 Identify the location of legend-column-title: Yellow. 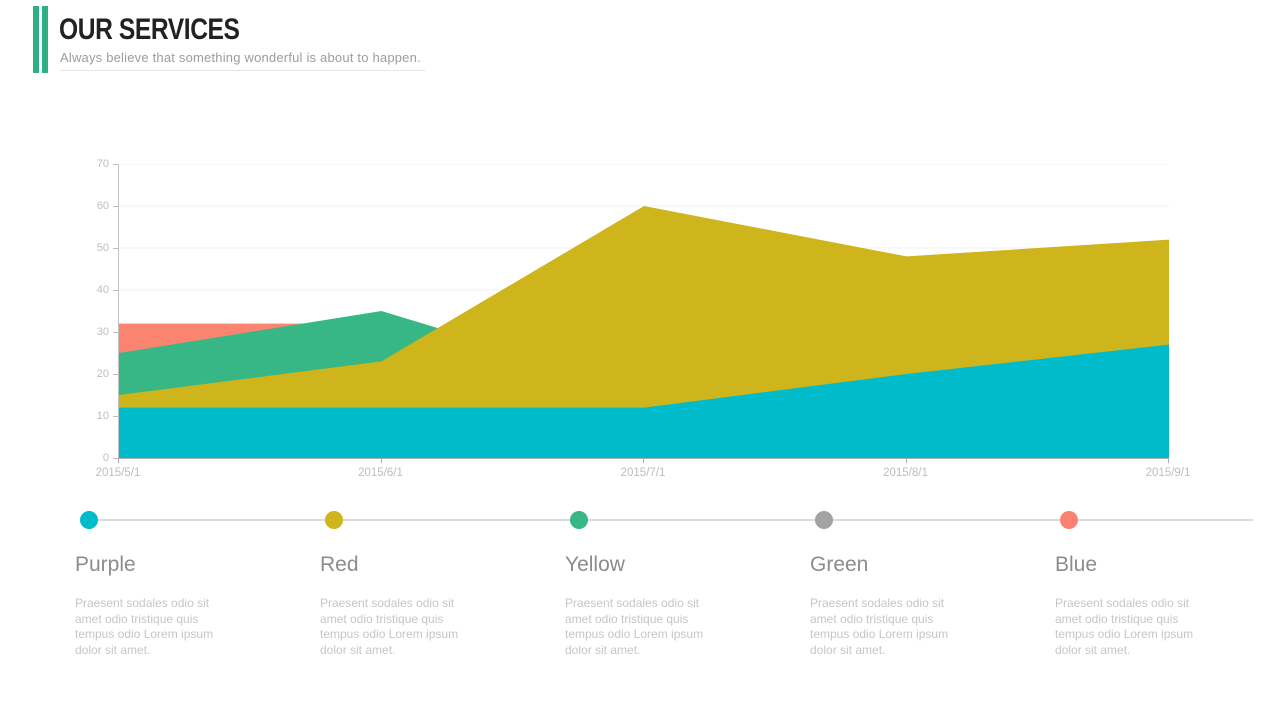
(595, 564).